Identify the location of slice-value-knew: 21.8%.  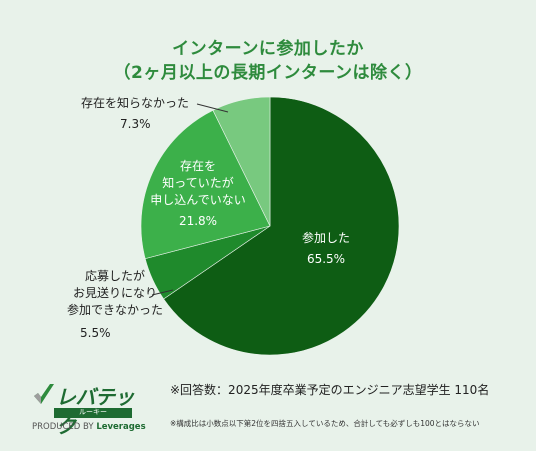
(198, 221).